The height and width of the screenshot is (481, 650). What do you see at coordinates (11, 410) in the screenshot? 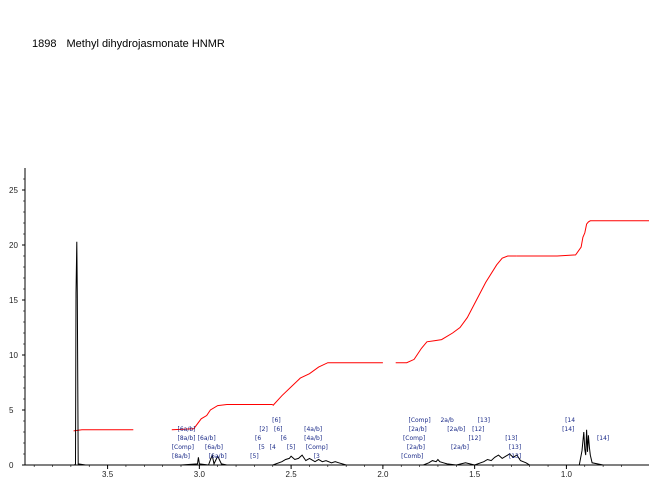
I see `y-tick-label: 5` at bounding box center [11, 410].